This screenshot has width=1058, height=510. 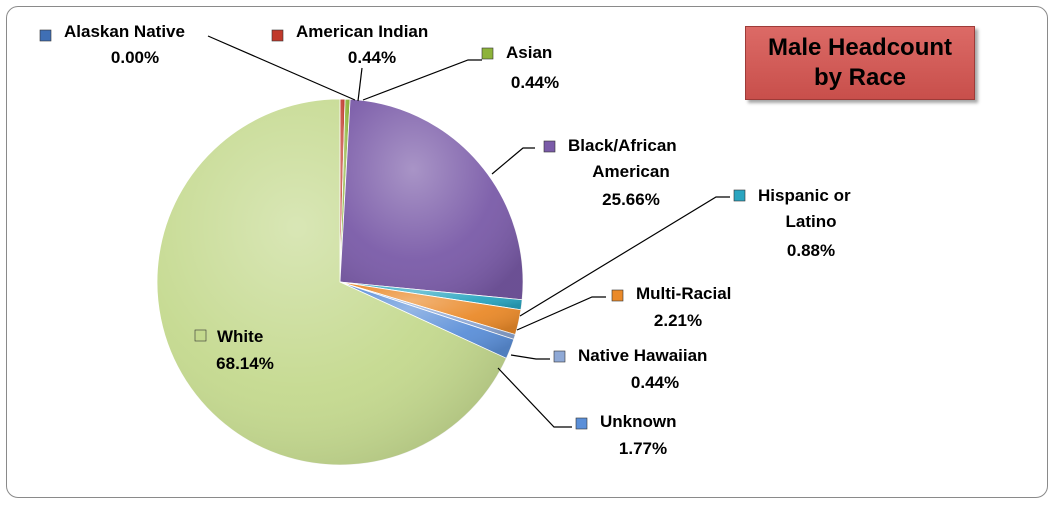 What do you see at coordinates (535, 82) in the screenshot?
I see `slice-percent-asian: 0.44%` at bounding box center [535, 82].